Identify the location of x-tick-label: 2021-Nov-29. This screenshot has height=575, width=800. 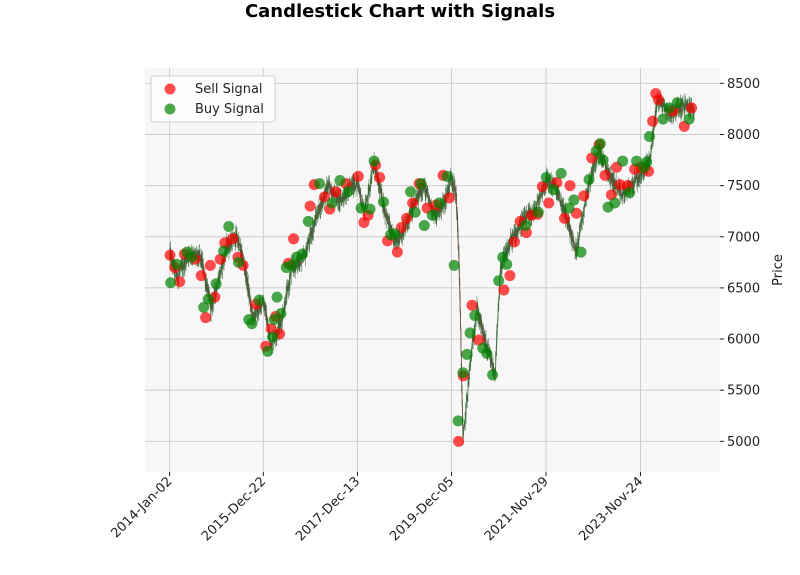
(517, 509).